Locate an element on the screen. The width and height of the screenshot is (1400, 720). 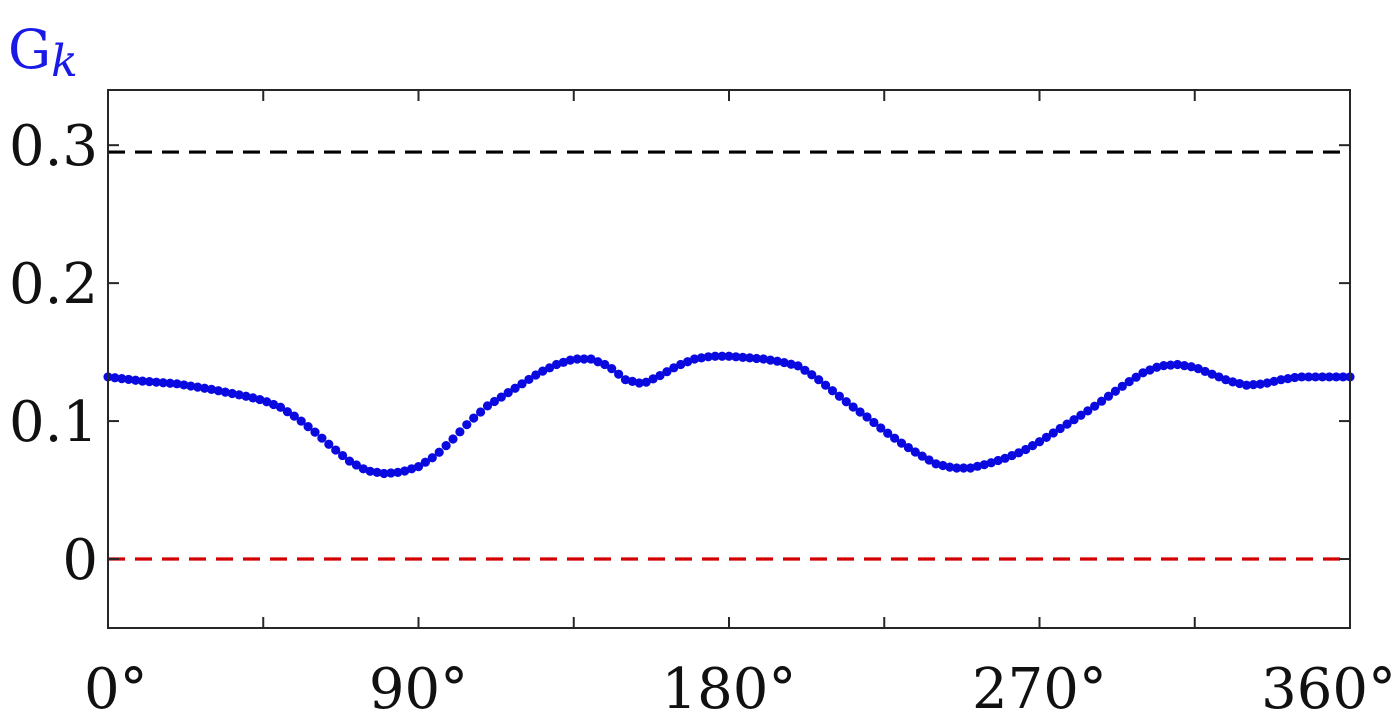
x-tick-label: 270° is located at coordinates (1039, 688).